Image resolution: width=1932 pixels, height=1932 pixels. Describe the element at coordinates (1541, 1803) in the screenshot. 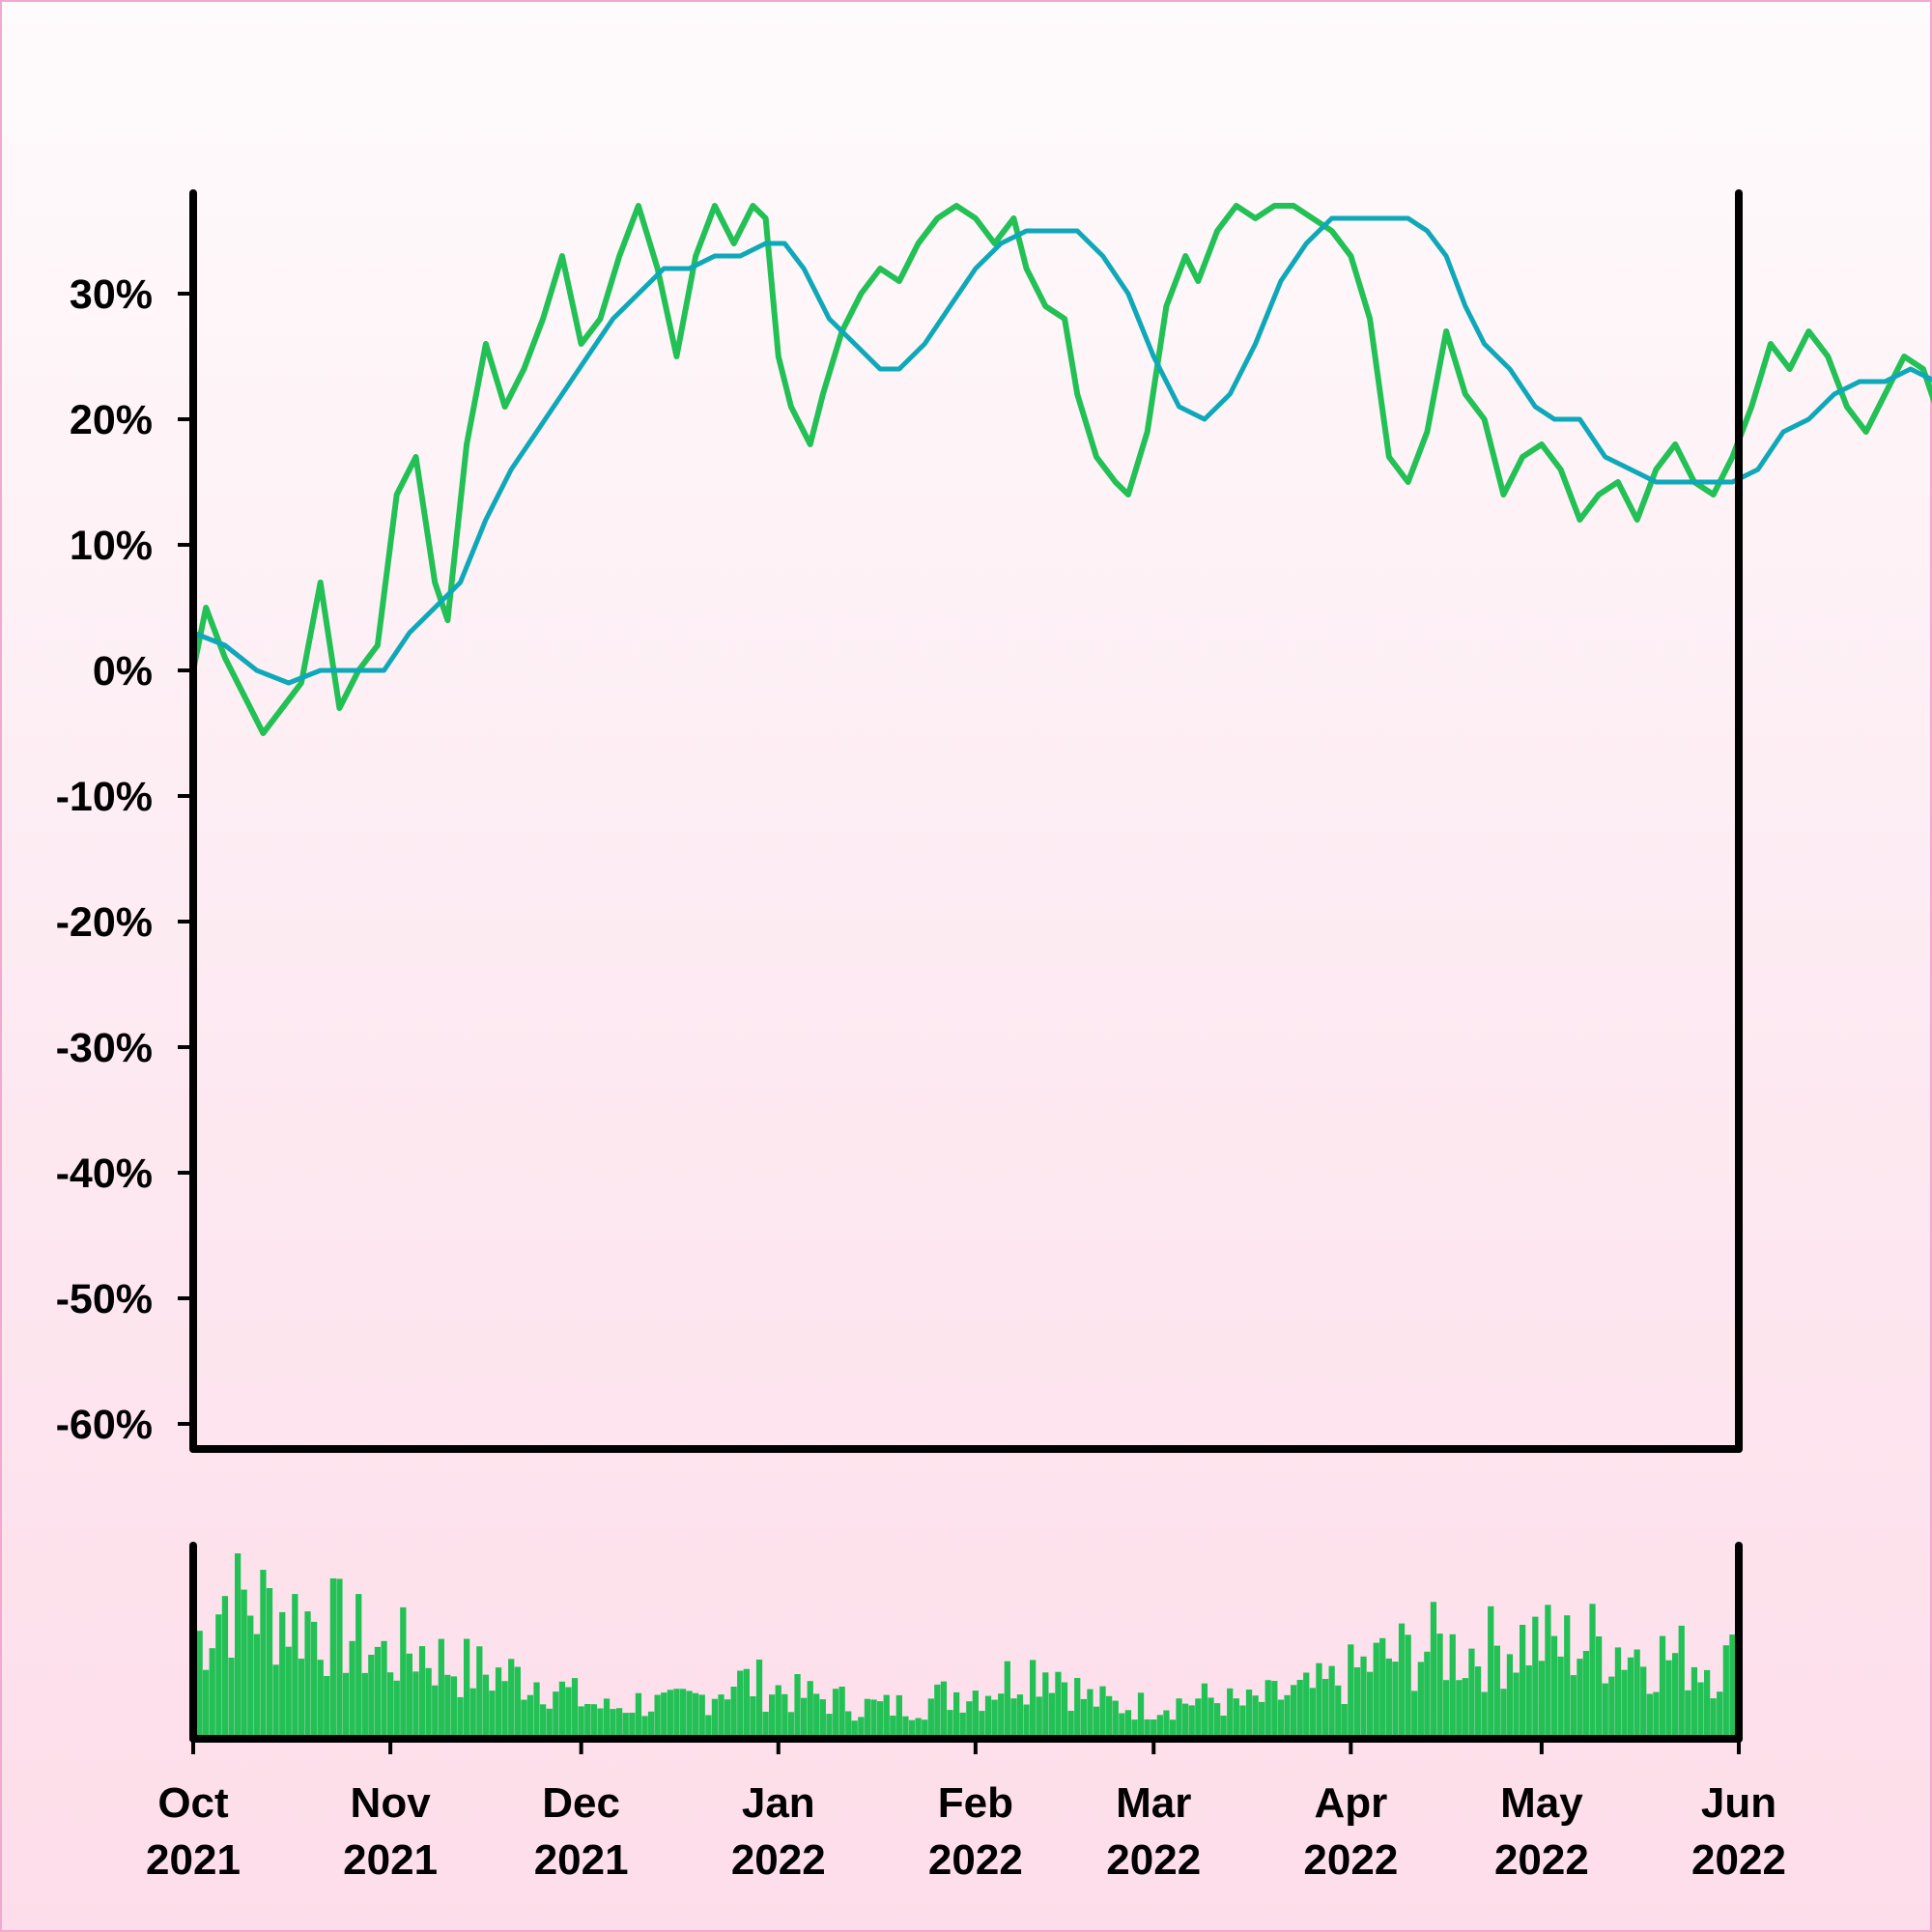

I see `x-tick-label-month: May` at that location.